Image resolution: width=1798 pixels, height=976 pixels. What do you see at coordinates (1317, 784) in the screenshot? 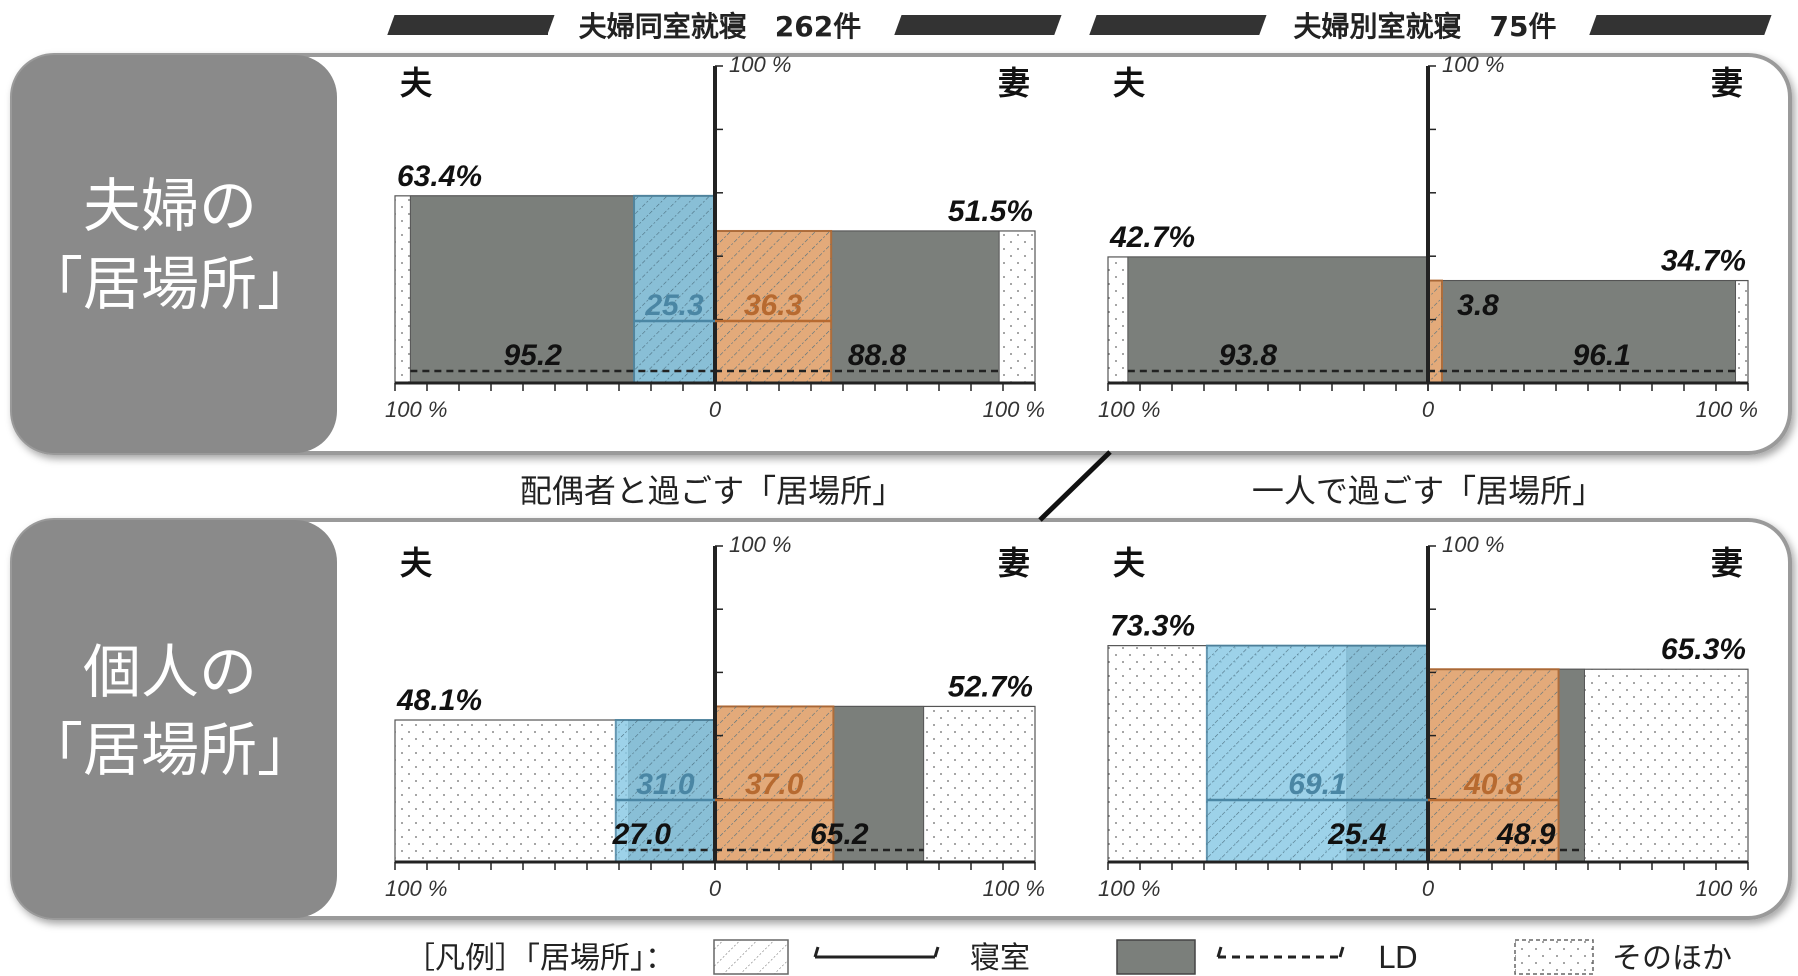
I see `husband-bedroom-label: 69.1` at bounding box center [1317, 784].